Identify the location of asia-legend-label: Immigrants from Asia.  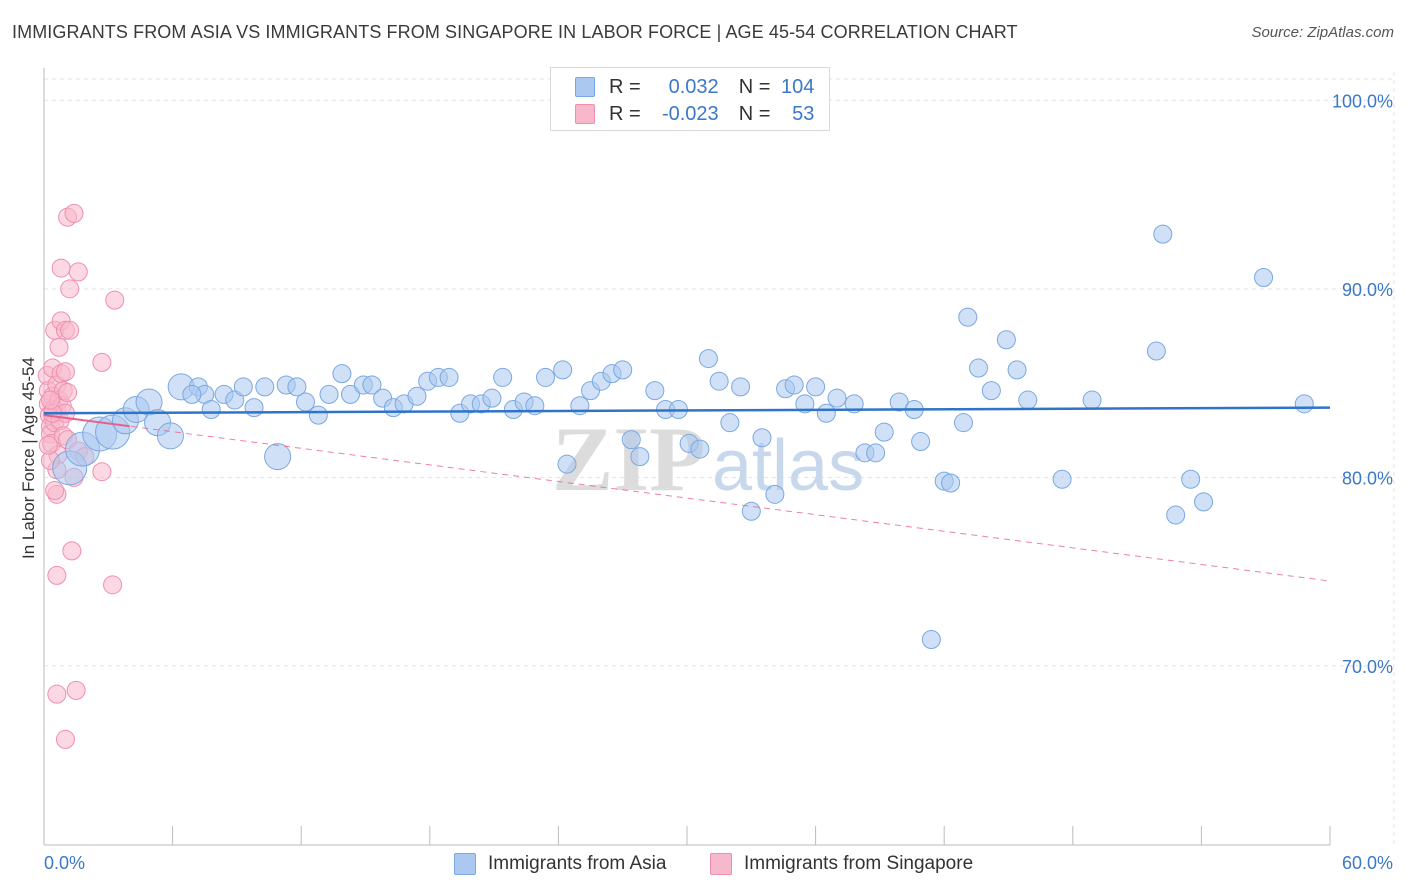
(577, 863).